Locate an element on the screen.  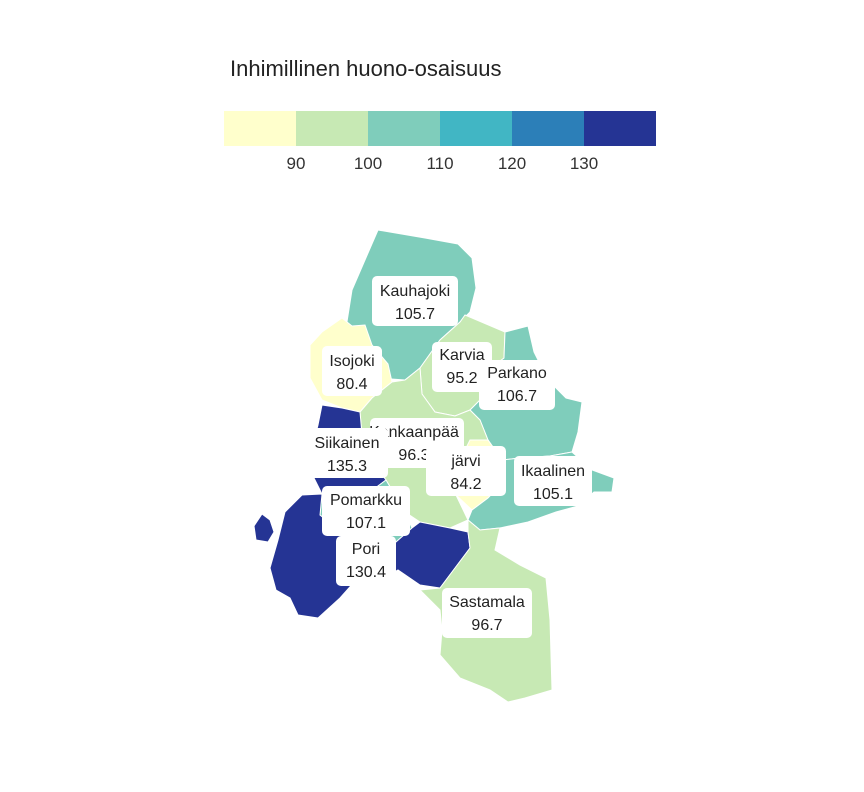
label-name: Kauhajoki is located at coordinates (415, 291).